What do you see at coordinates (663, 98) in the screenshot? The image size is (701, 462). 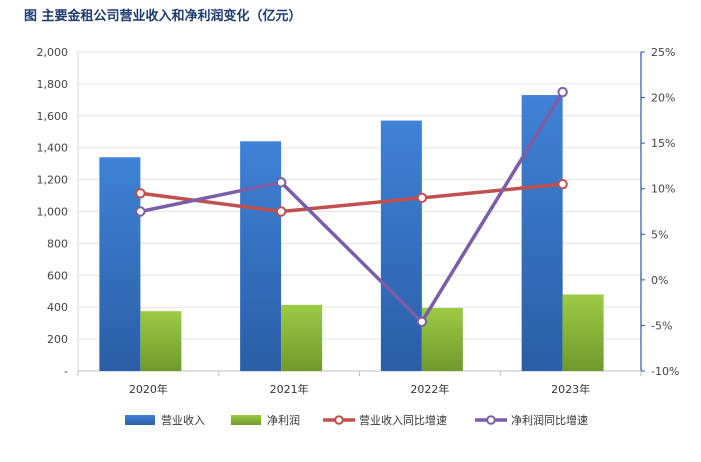 I see `y-right-tick-label: 20%` at bounding box center [663, 98].